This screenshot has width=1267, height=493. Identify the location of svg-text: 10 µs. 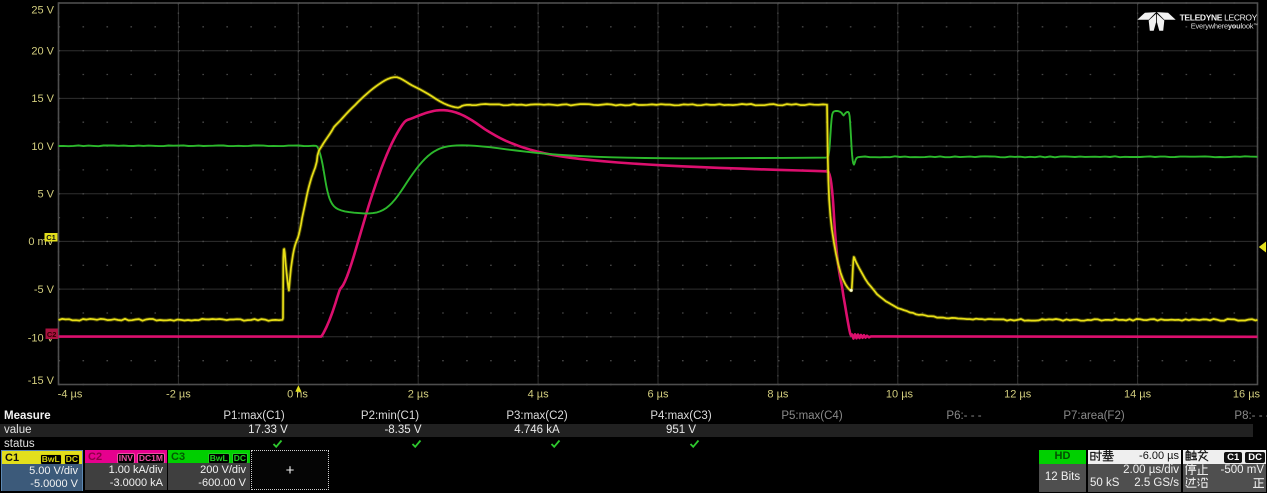
(900, 395).